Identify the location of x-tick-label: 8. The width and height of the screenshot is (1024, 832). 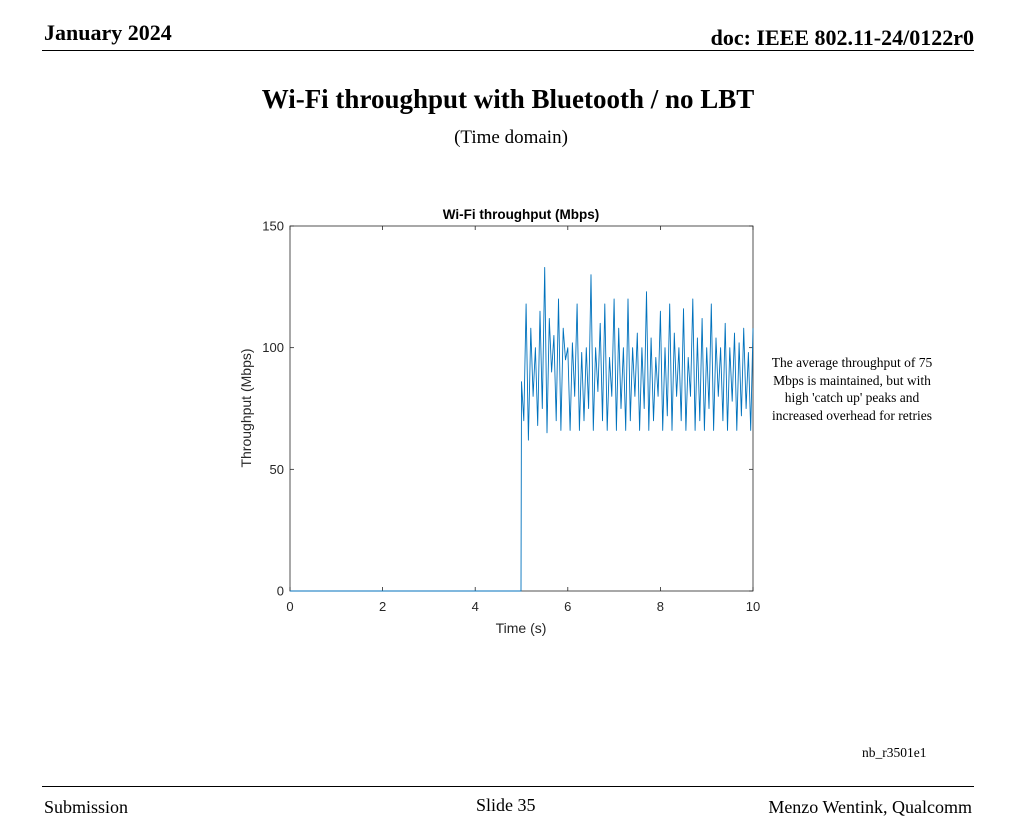
(660, 606).